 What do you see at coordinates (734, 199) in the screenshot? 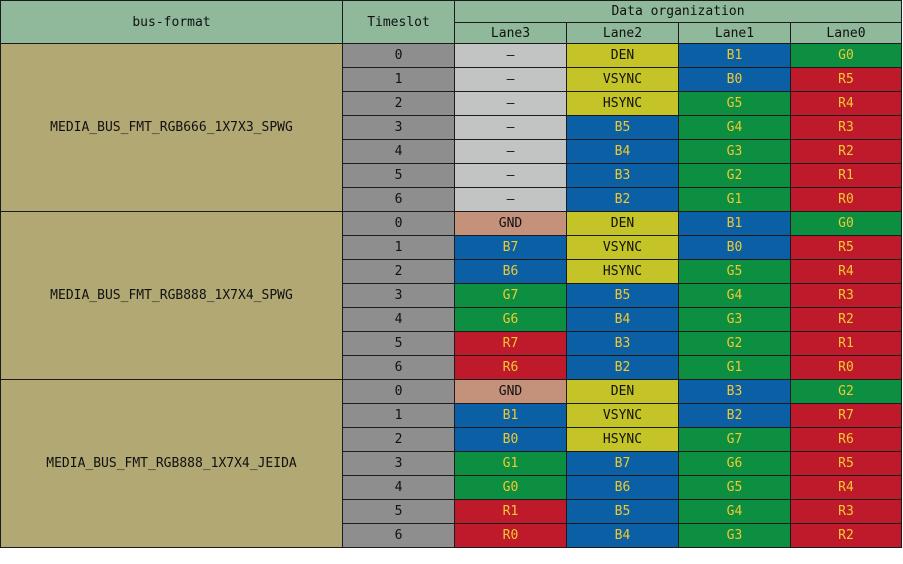
I see `lane1-cell: G1` at bounding box center [734, 199].